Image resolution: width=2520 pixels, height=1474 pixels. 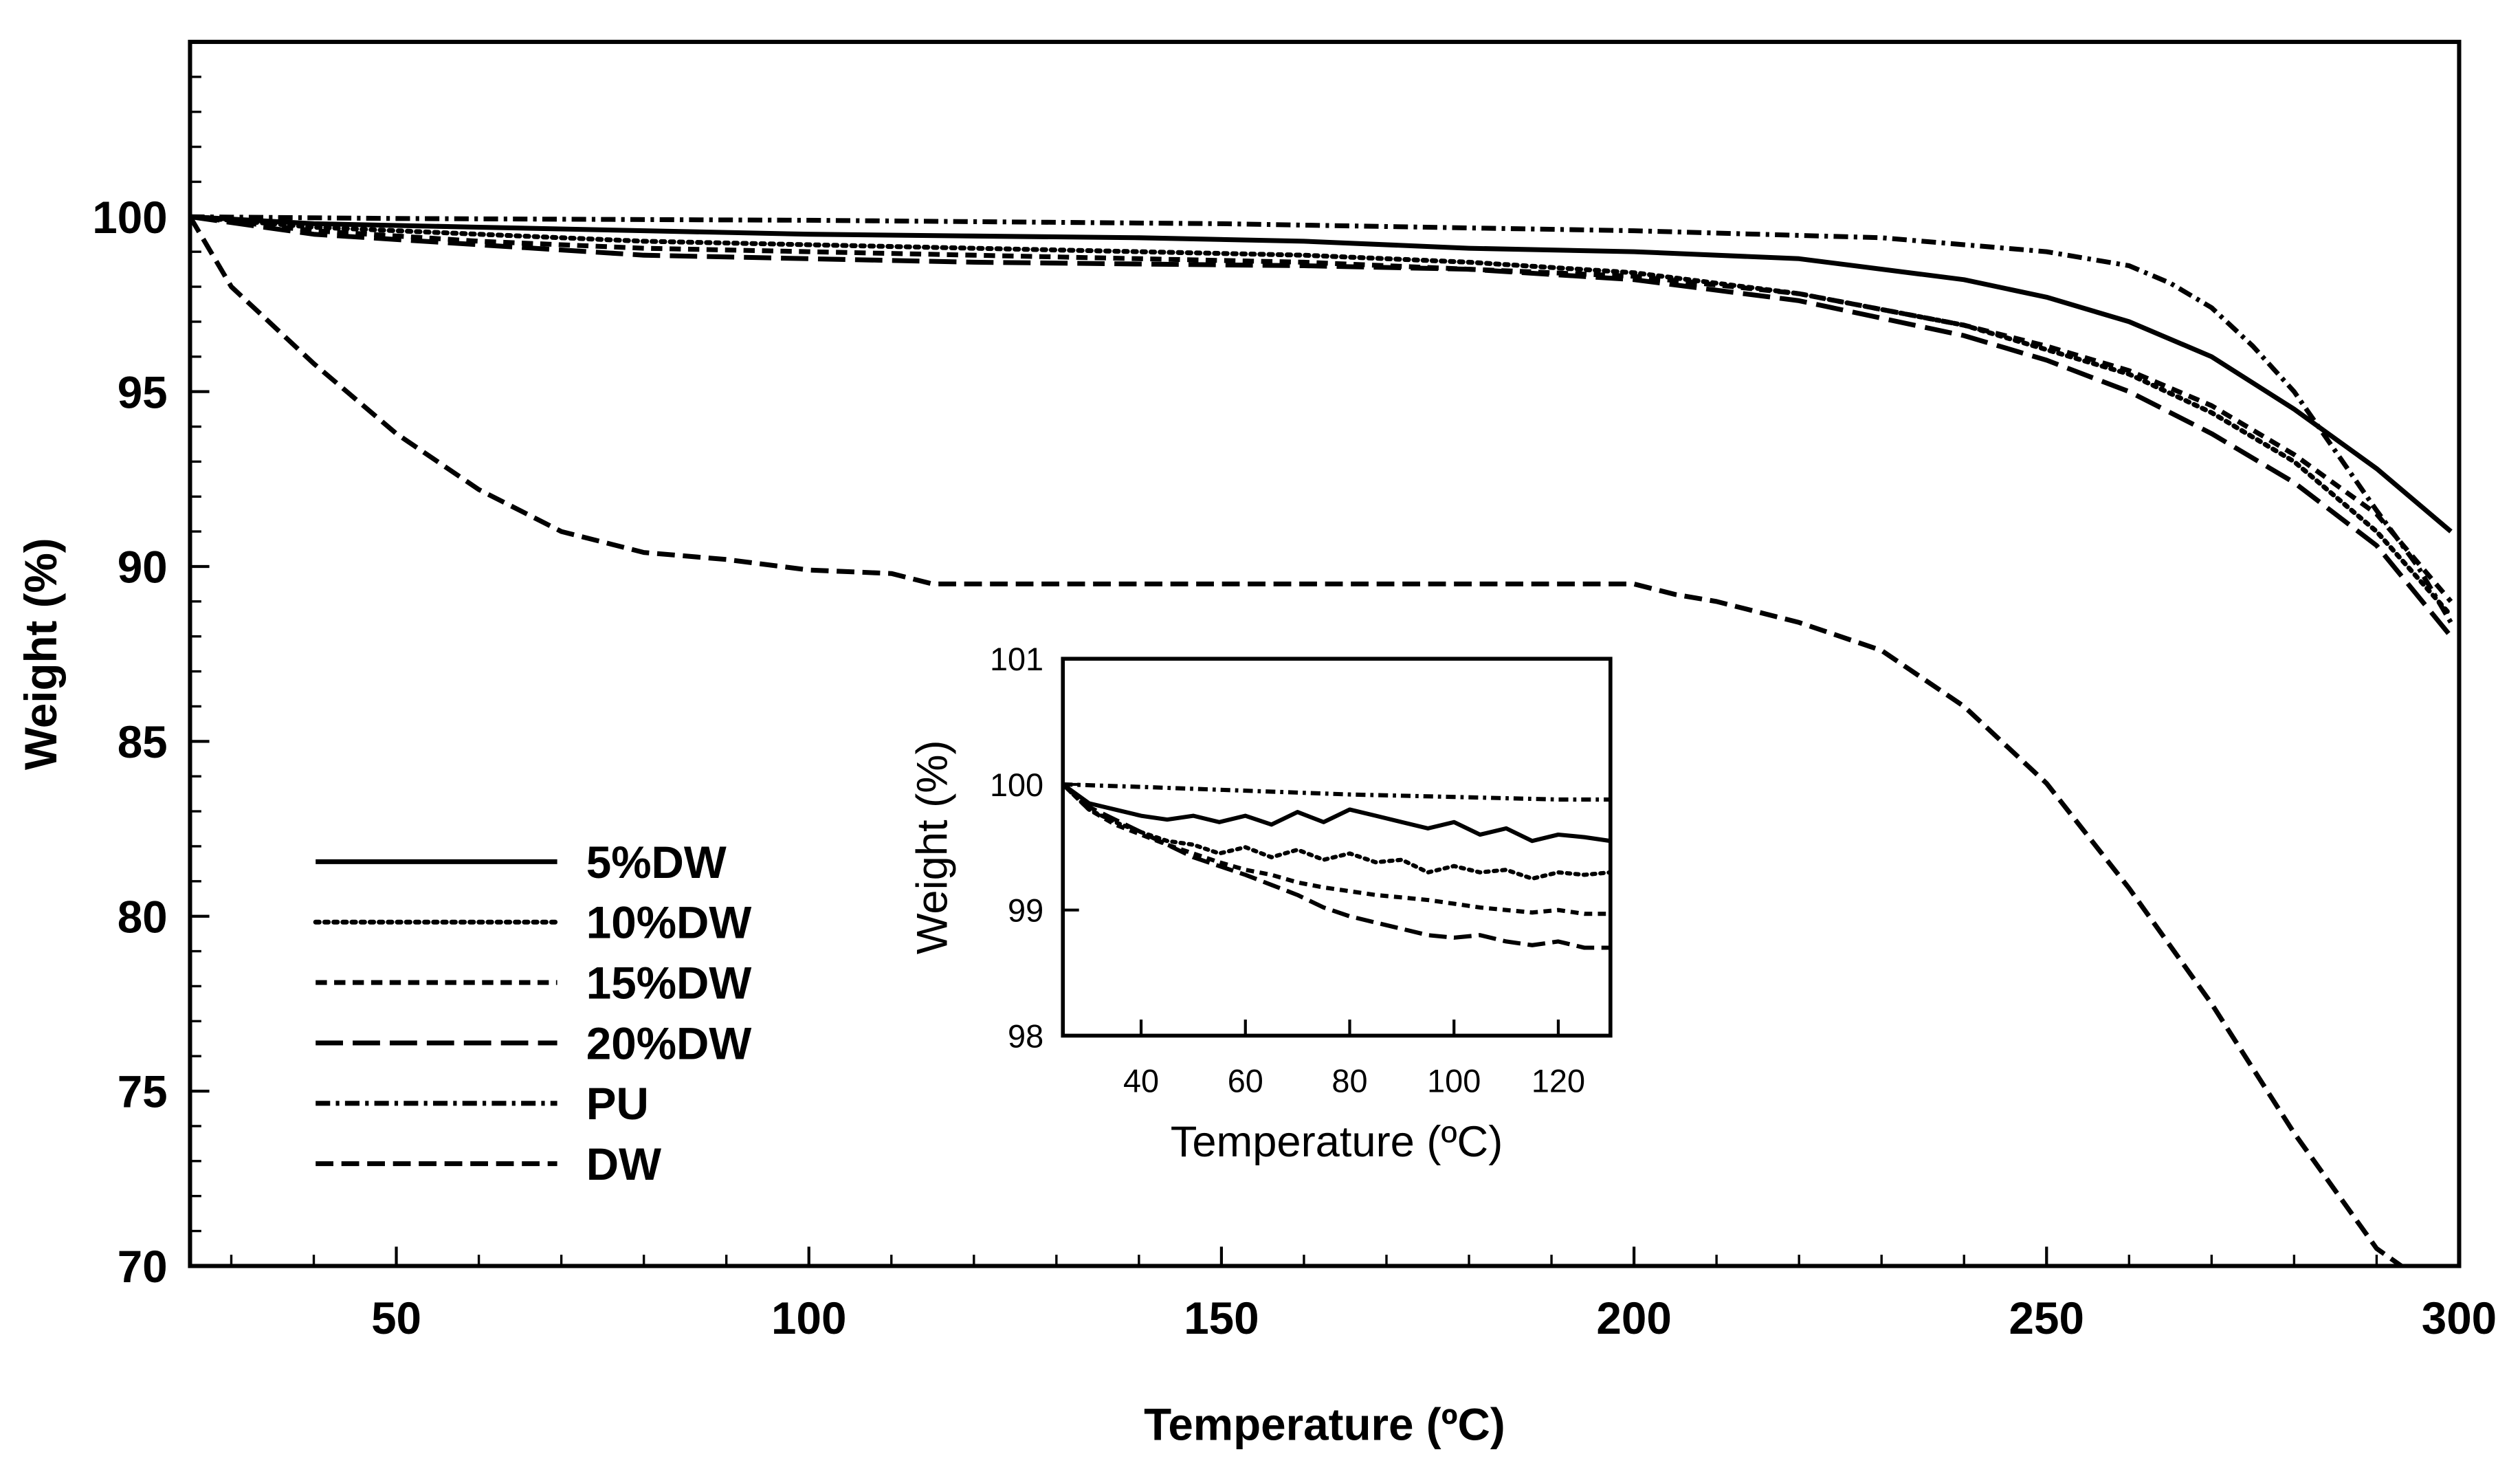 I want to click on inset-x-tick-label-60: 60, so click(x=1245, y=1081).